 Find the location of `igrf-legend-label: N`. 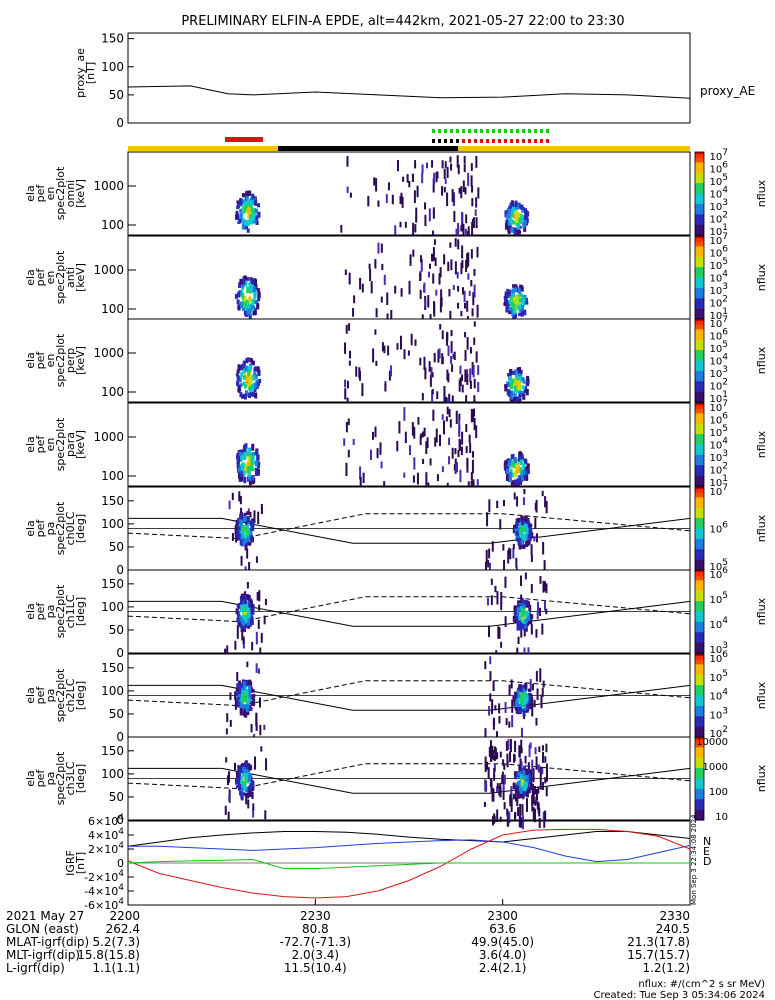

igrf-legend-label: N is located at coordinates (707, 841).